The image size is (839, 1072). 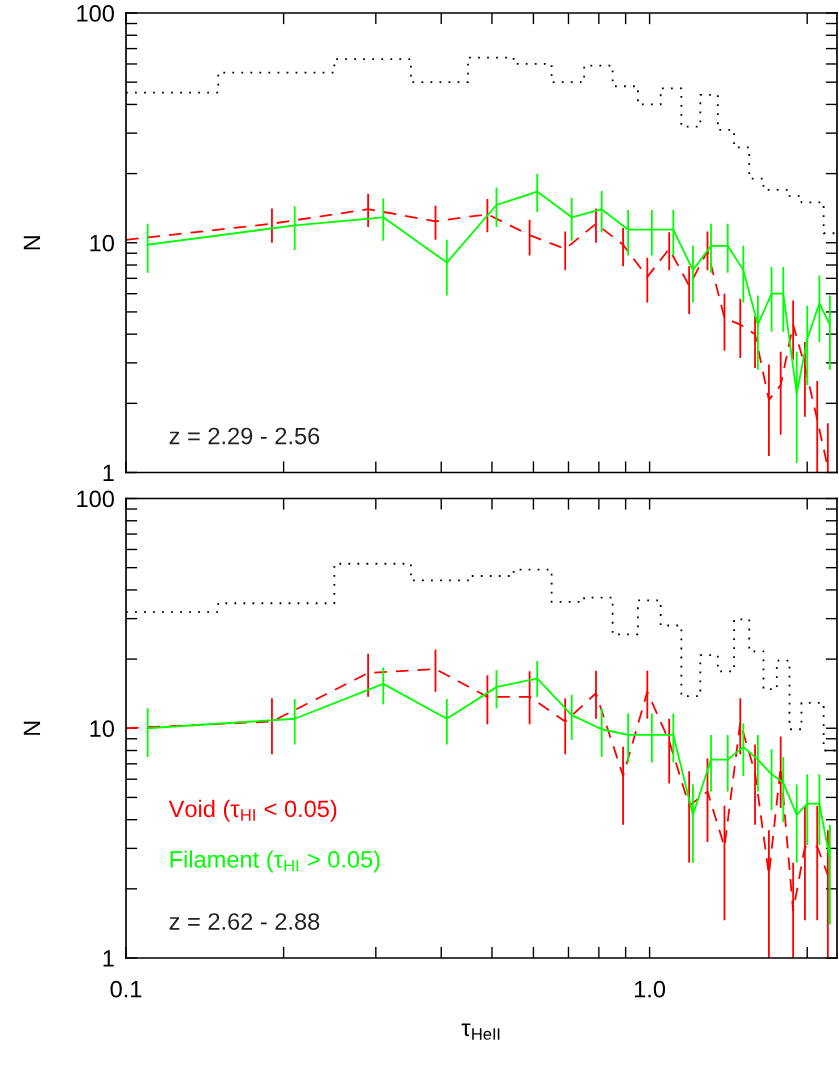 What do you see at coordinates (650, 989) in the screenshot?
I see `x-tick-label: 1.0` at bounding box center [650, 989].